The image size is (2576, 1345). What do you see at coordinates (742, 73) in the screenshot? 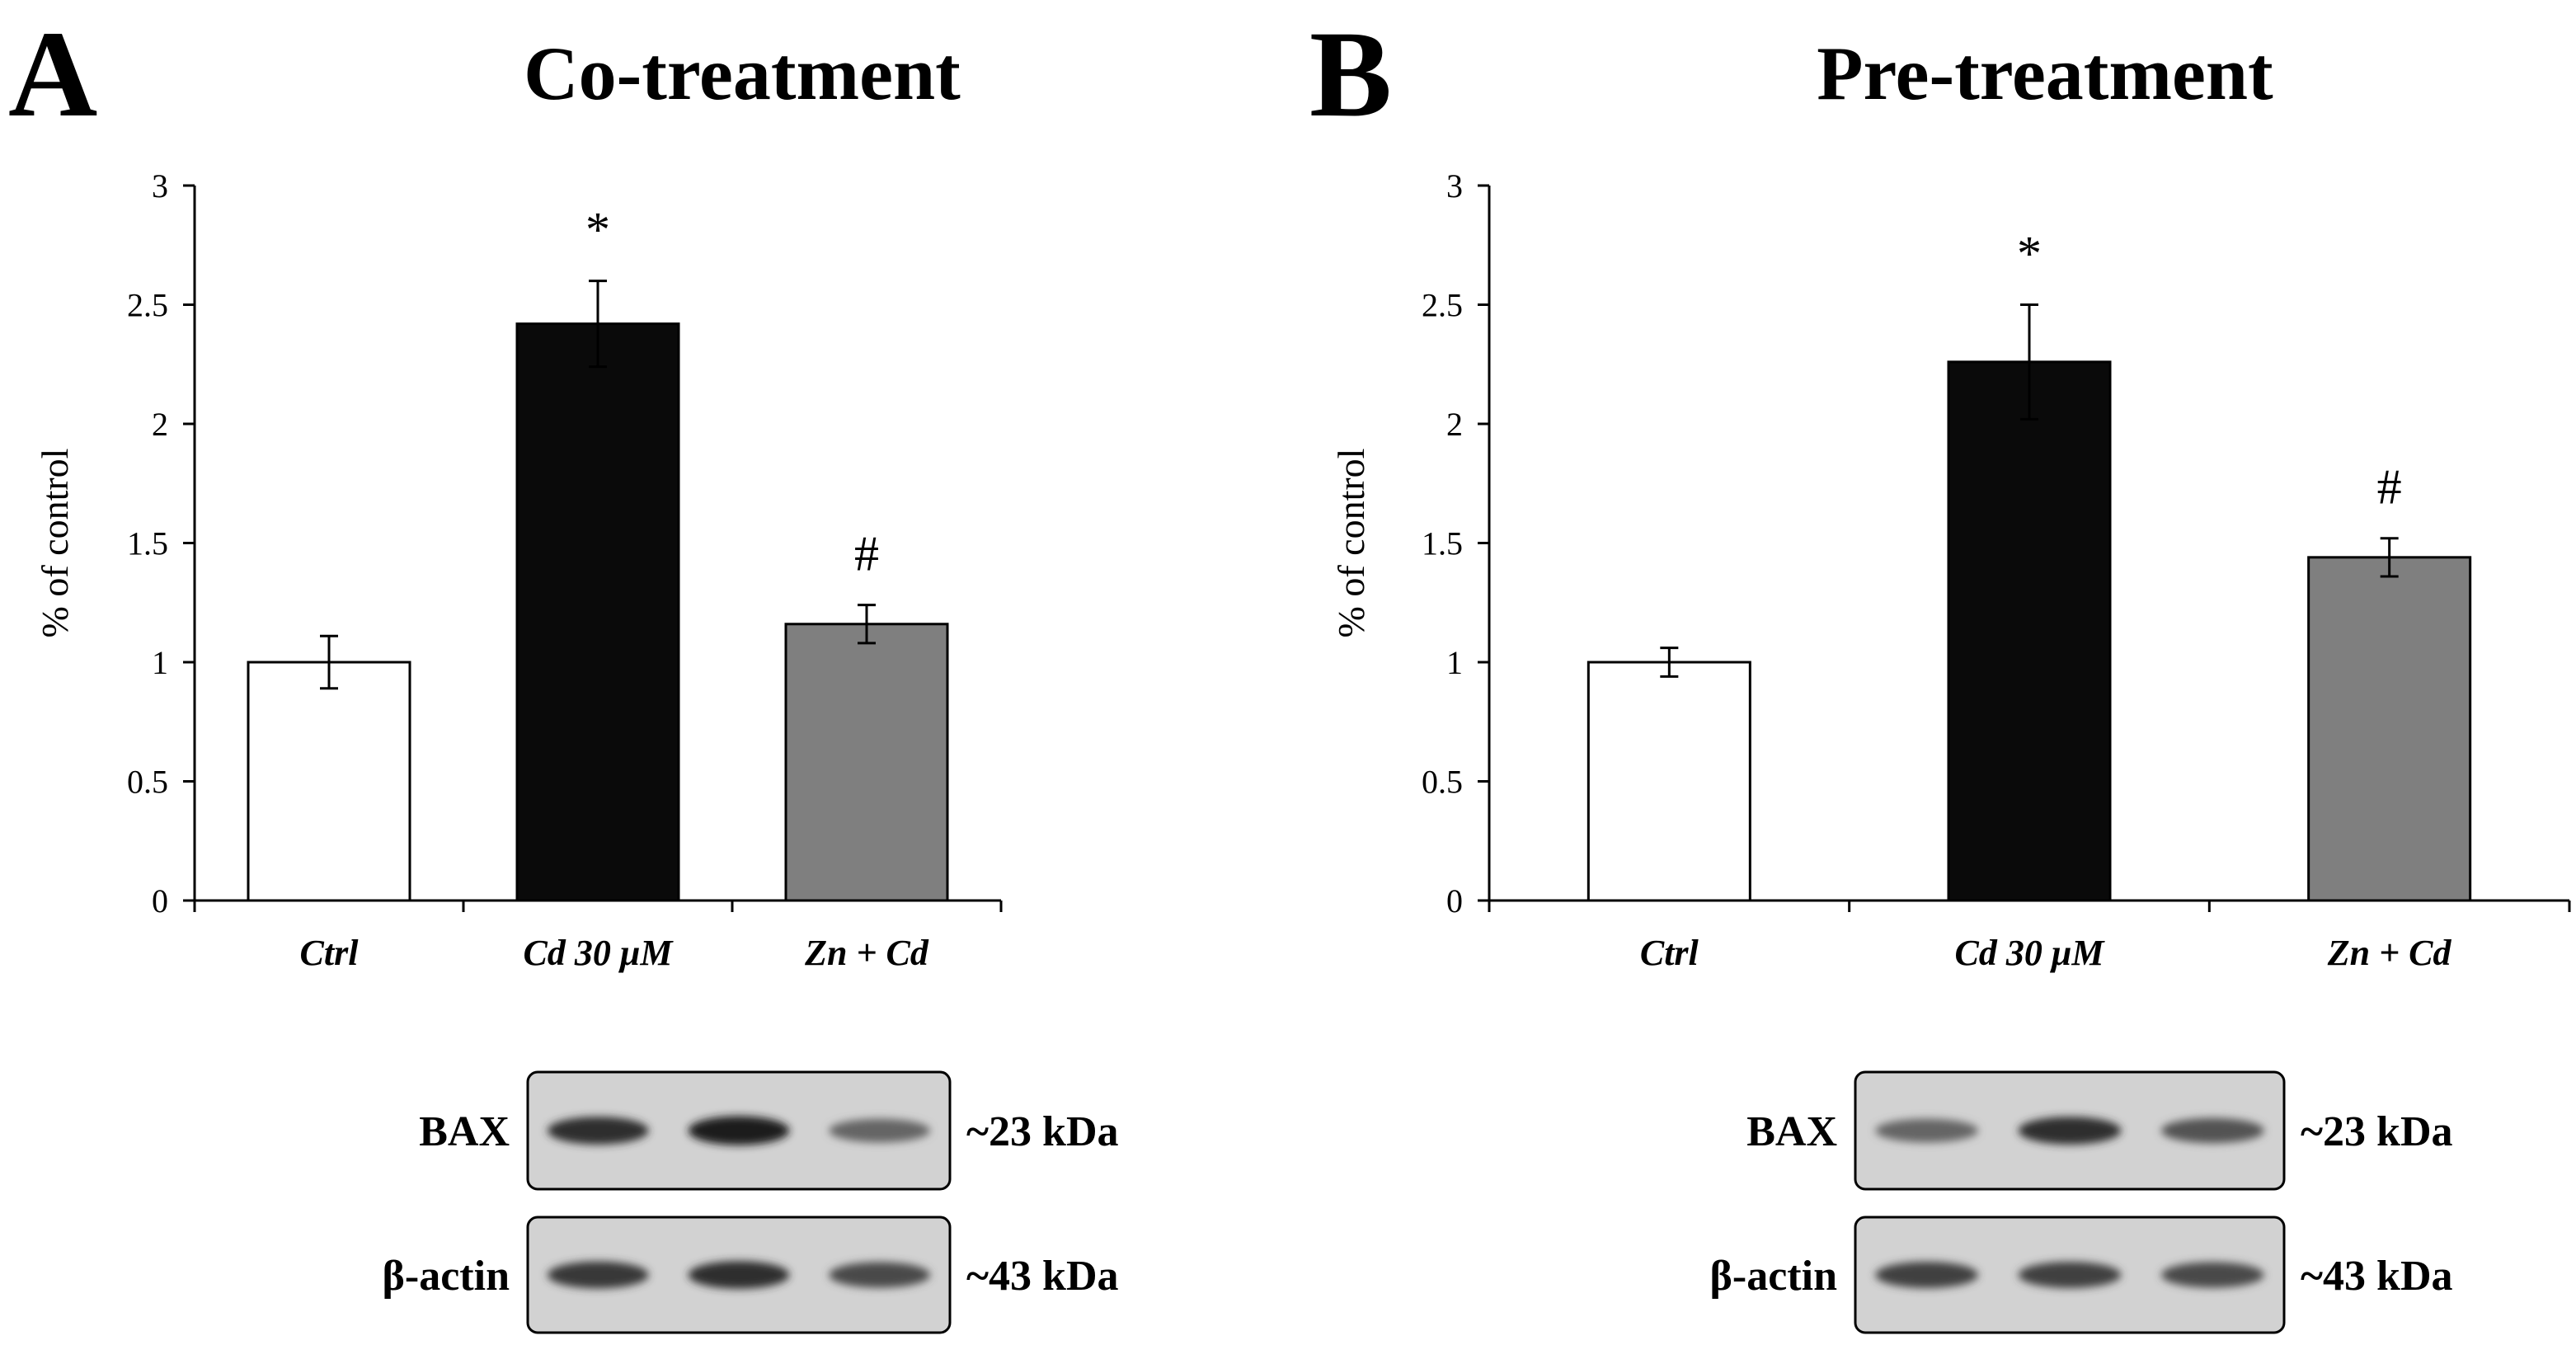
I see `panel-a-title: Co-treatment` at bounding box center [742, 73].